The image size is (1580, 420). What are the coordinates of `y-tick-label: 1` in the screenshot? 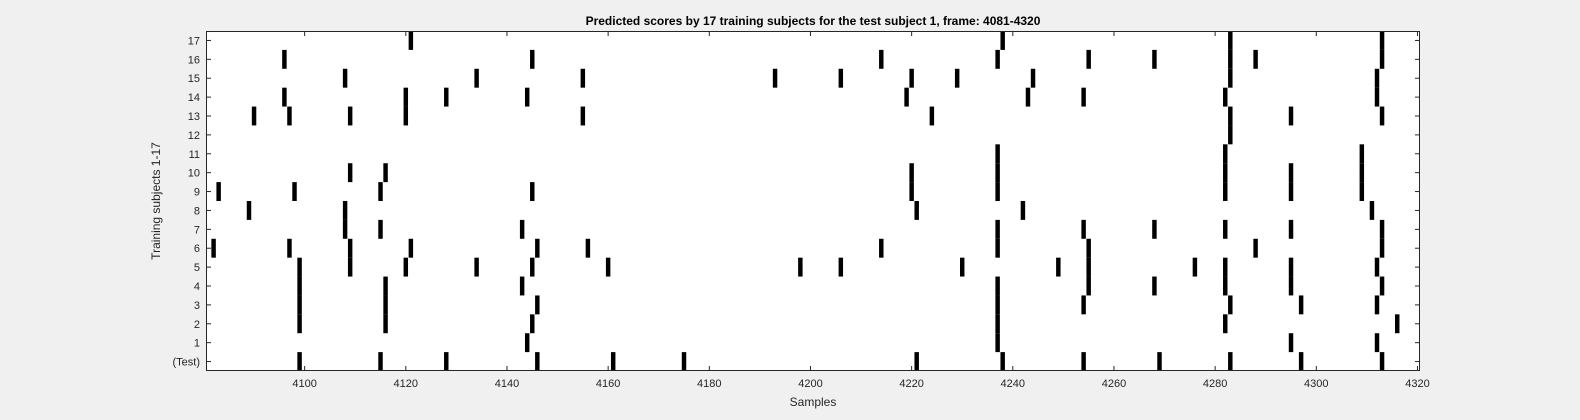 It's located at (197, 344).